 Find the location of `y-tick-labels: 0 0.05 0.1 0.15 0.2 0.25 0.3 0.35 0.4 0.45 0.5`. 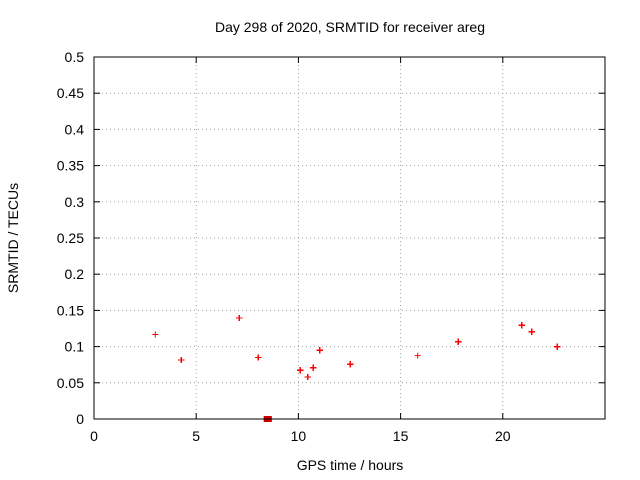

y-tick-labels: 0 0.05 0.1 0.15 0.2 0.25 0.3 0.35 0.4 0.45 0.5 is located at coordinates (70, 238).